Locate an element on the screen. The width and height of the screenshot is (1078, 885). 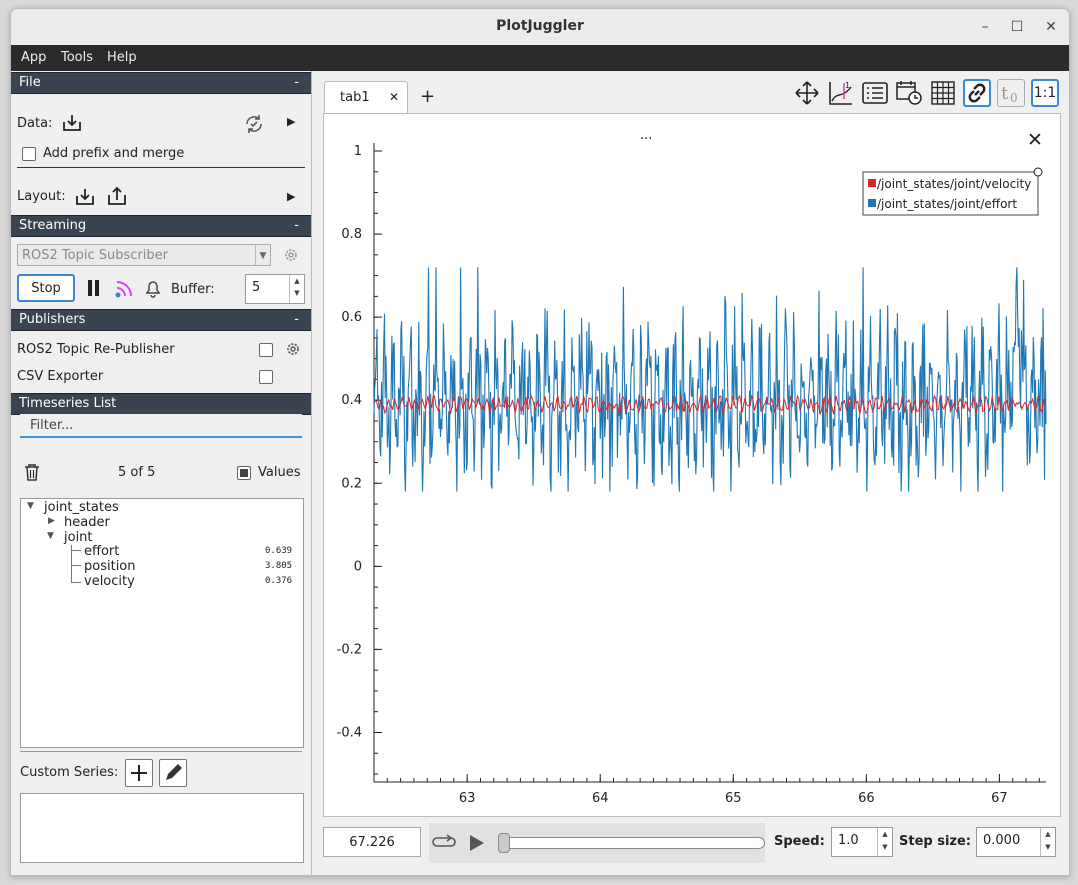
save-layout-icon is located at coordinates (117, 196).